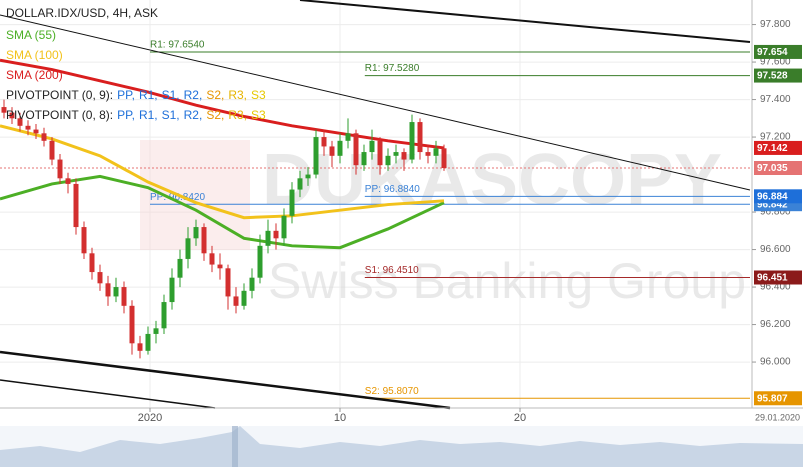 Image resolution: width=803 pixels, height=467 pixels. I want to click on sma-line, so click(222, 172).